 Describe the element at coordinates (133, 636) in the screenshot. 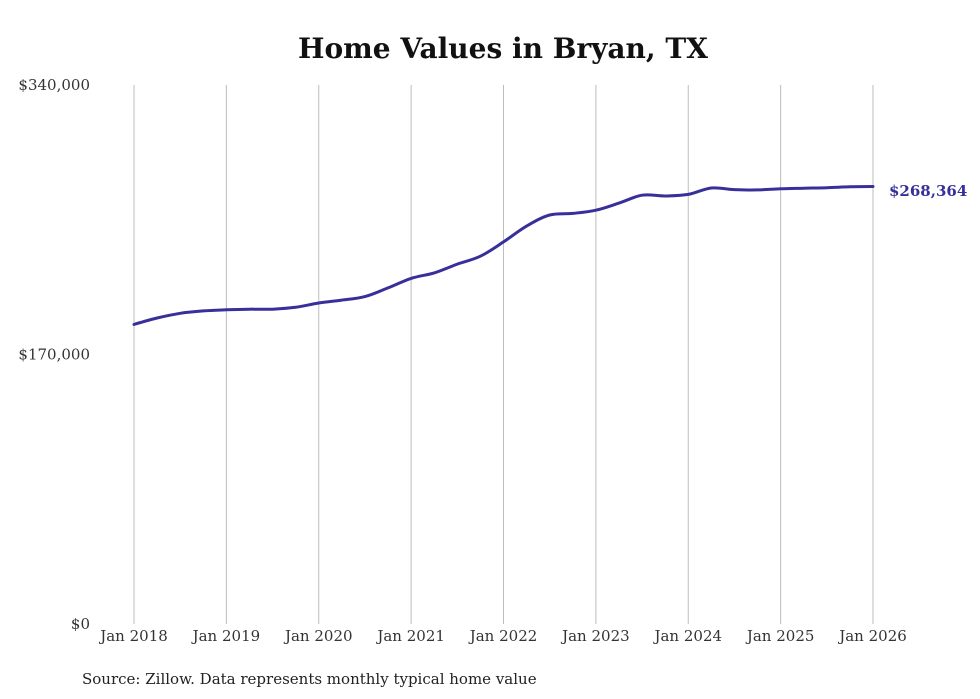

I see `x-tick-label: Jan 2018` at that location.